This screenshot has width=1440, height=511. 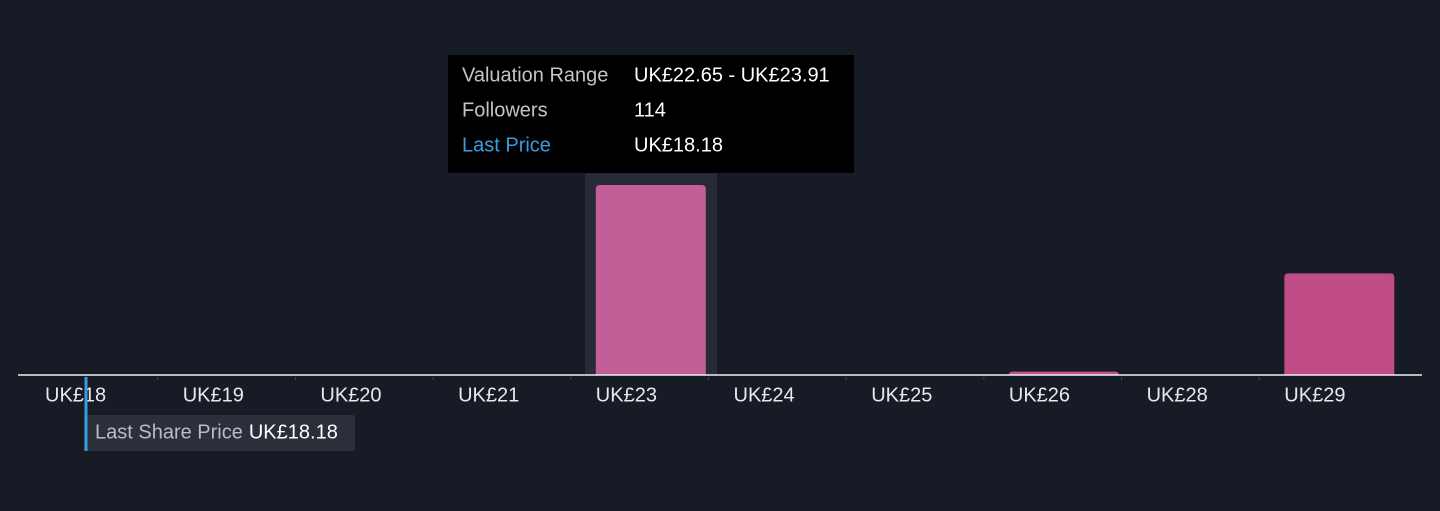 What do you see at coordinates (764, 395) in the screenshot?
I see `x-tick-label: UK£24` at bounding box center [764, 395].